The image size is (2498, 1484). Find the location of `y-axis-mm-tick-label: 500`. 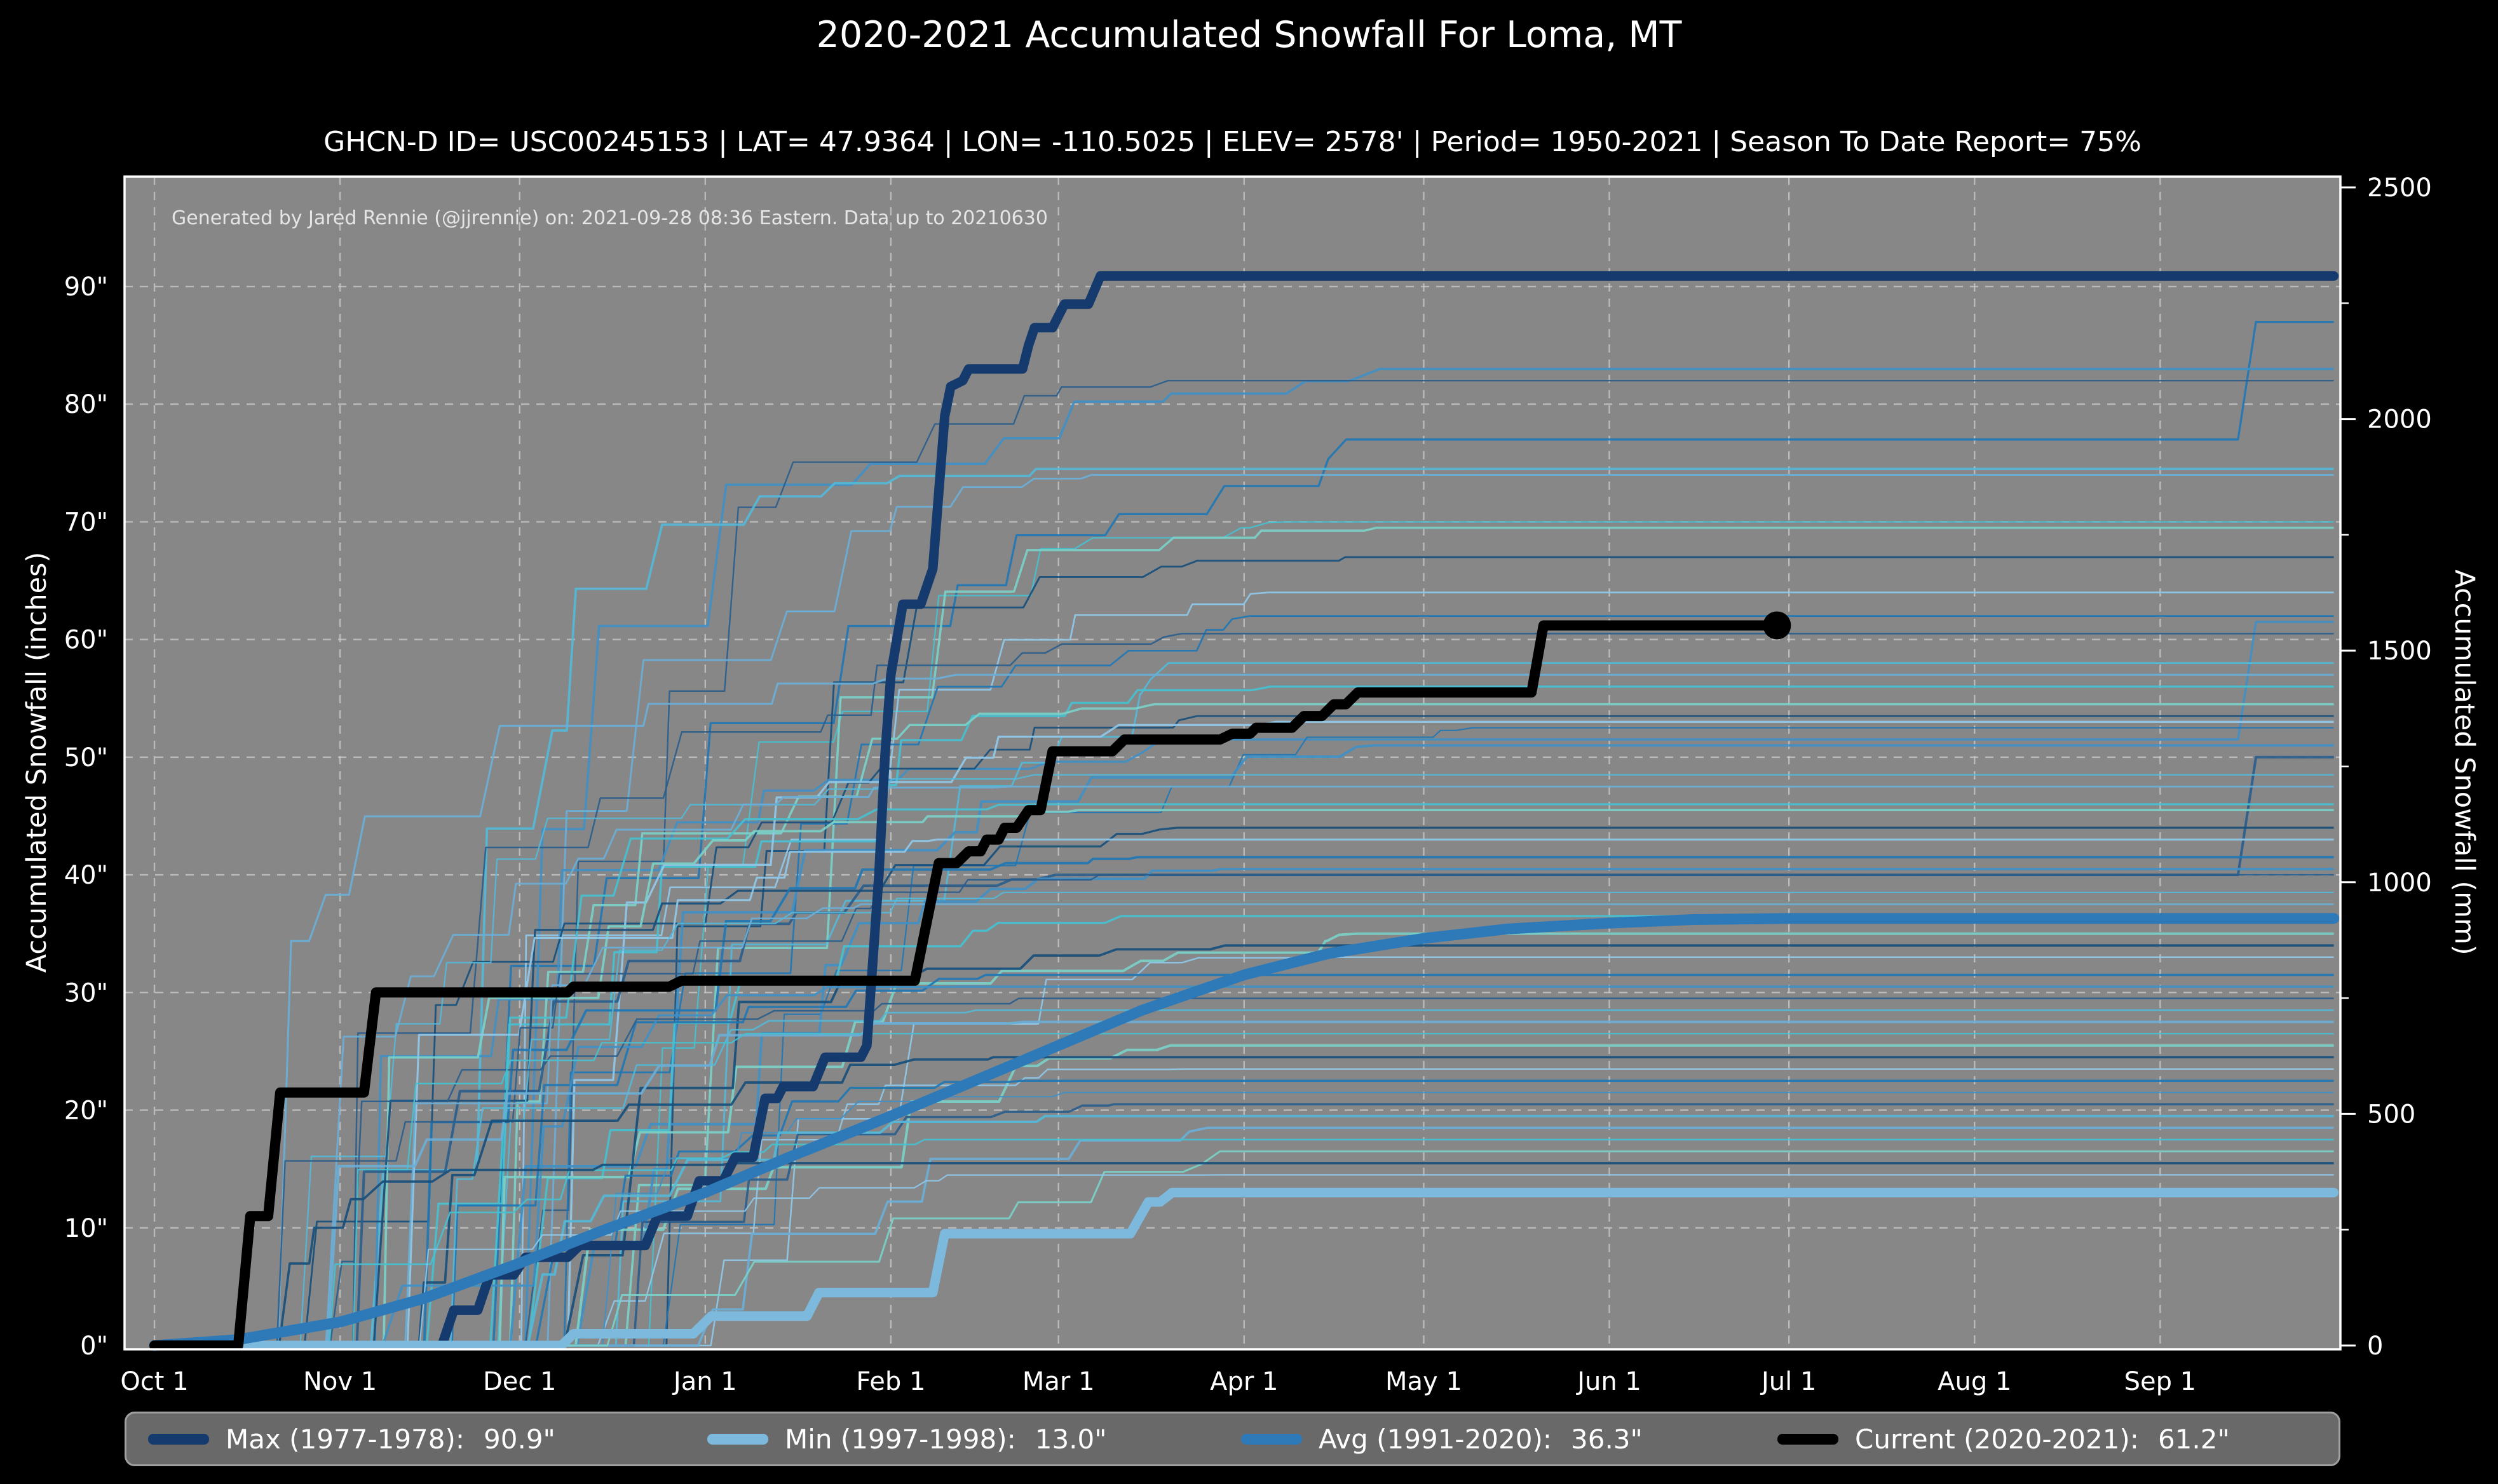

y-axis-mm-tick-label: 500 is located at coordinates (2391, 1114).